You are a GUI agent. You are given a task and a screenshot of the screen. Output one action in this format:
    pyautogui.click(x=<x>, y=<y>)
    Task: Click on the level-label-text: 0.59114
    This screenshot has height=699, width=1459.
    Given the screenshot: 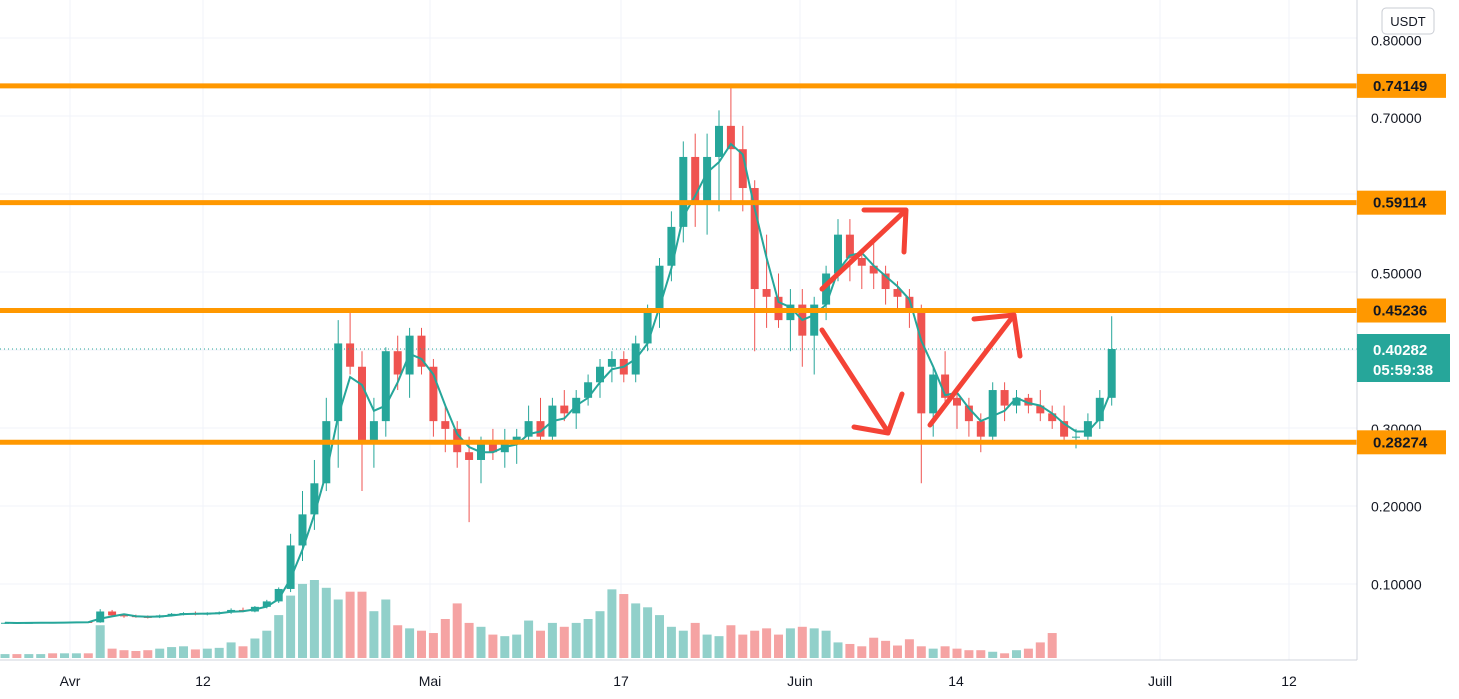 What is the action you would take?
    pyautogui.click(x=1400, y=203)
    